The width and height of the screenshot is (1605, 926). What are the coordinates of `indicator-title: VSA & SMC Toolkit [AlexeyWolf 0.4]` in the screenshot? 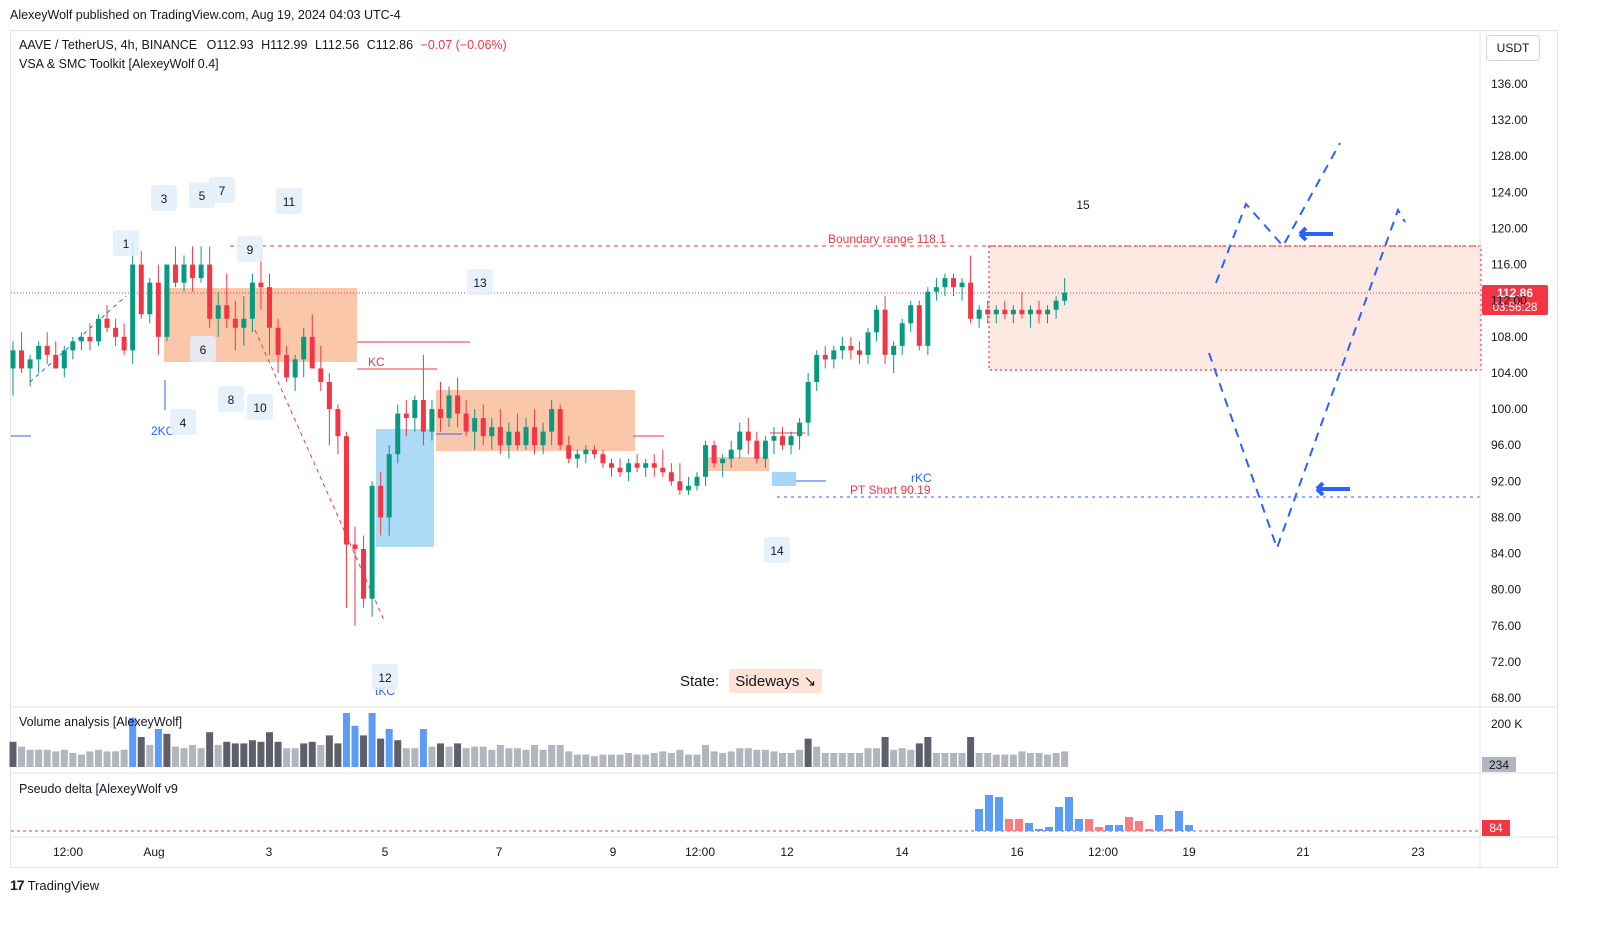 It's located at (119, 64).